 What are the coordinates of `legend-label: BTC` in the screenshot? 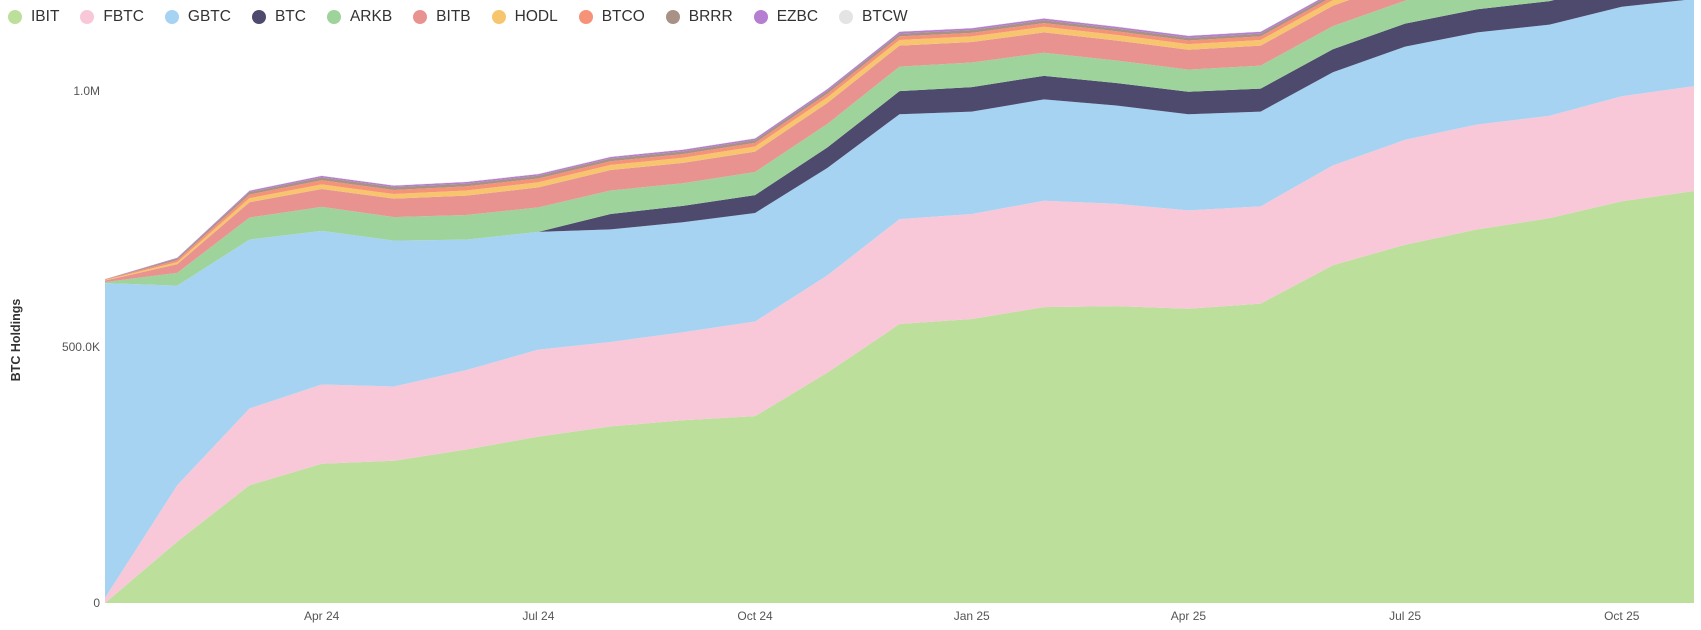 It's located at (290, 16).